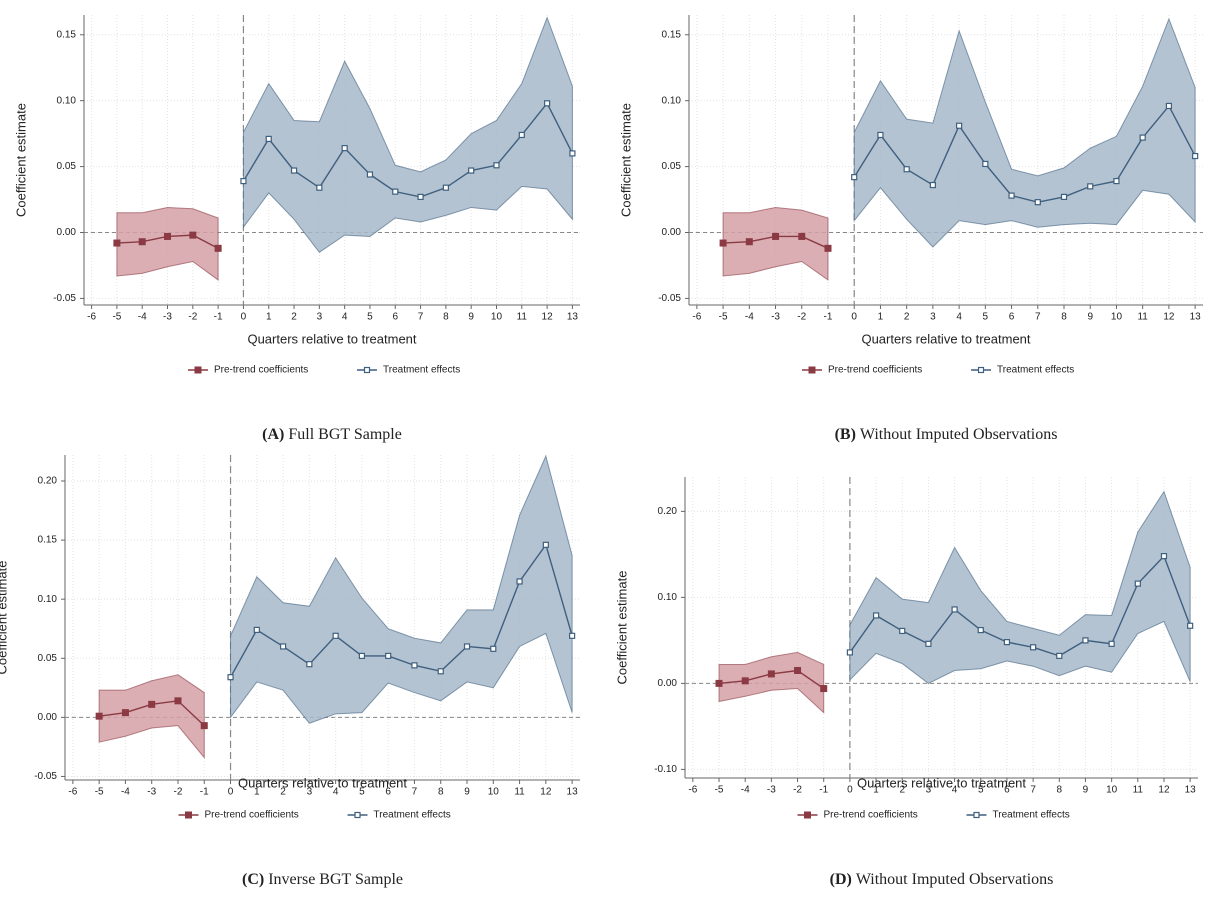 This screenshot has height=919, width=1206. What do you see at coordinates (283, 792) in the screenshot?
I see `x-tick-label: 2` at bounding box center [283, 792].